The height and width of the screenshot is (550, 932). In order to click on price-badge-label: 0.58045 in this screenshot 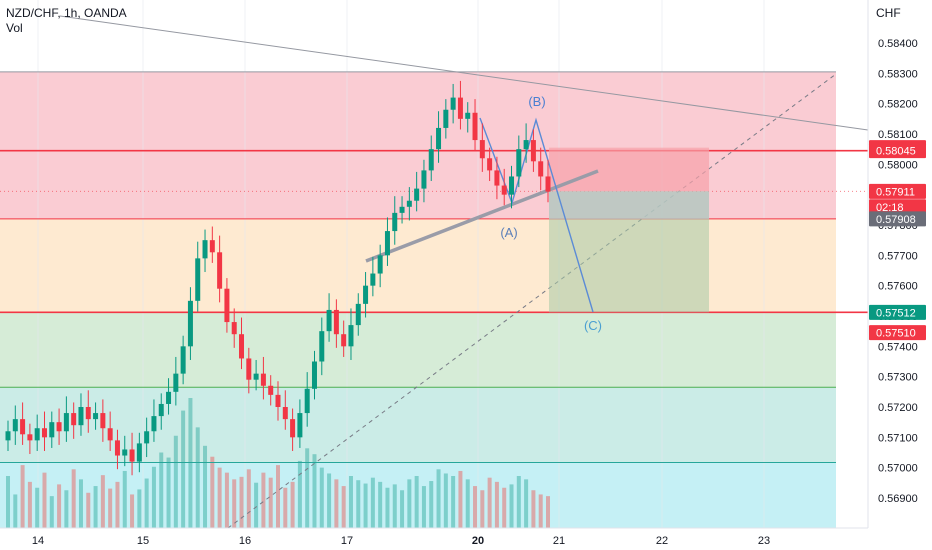, I will do `click(896, 152)`.